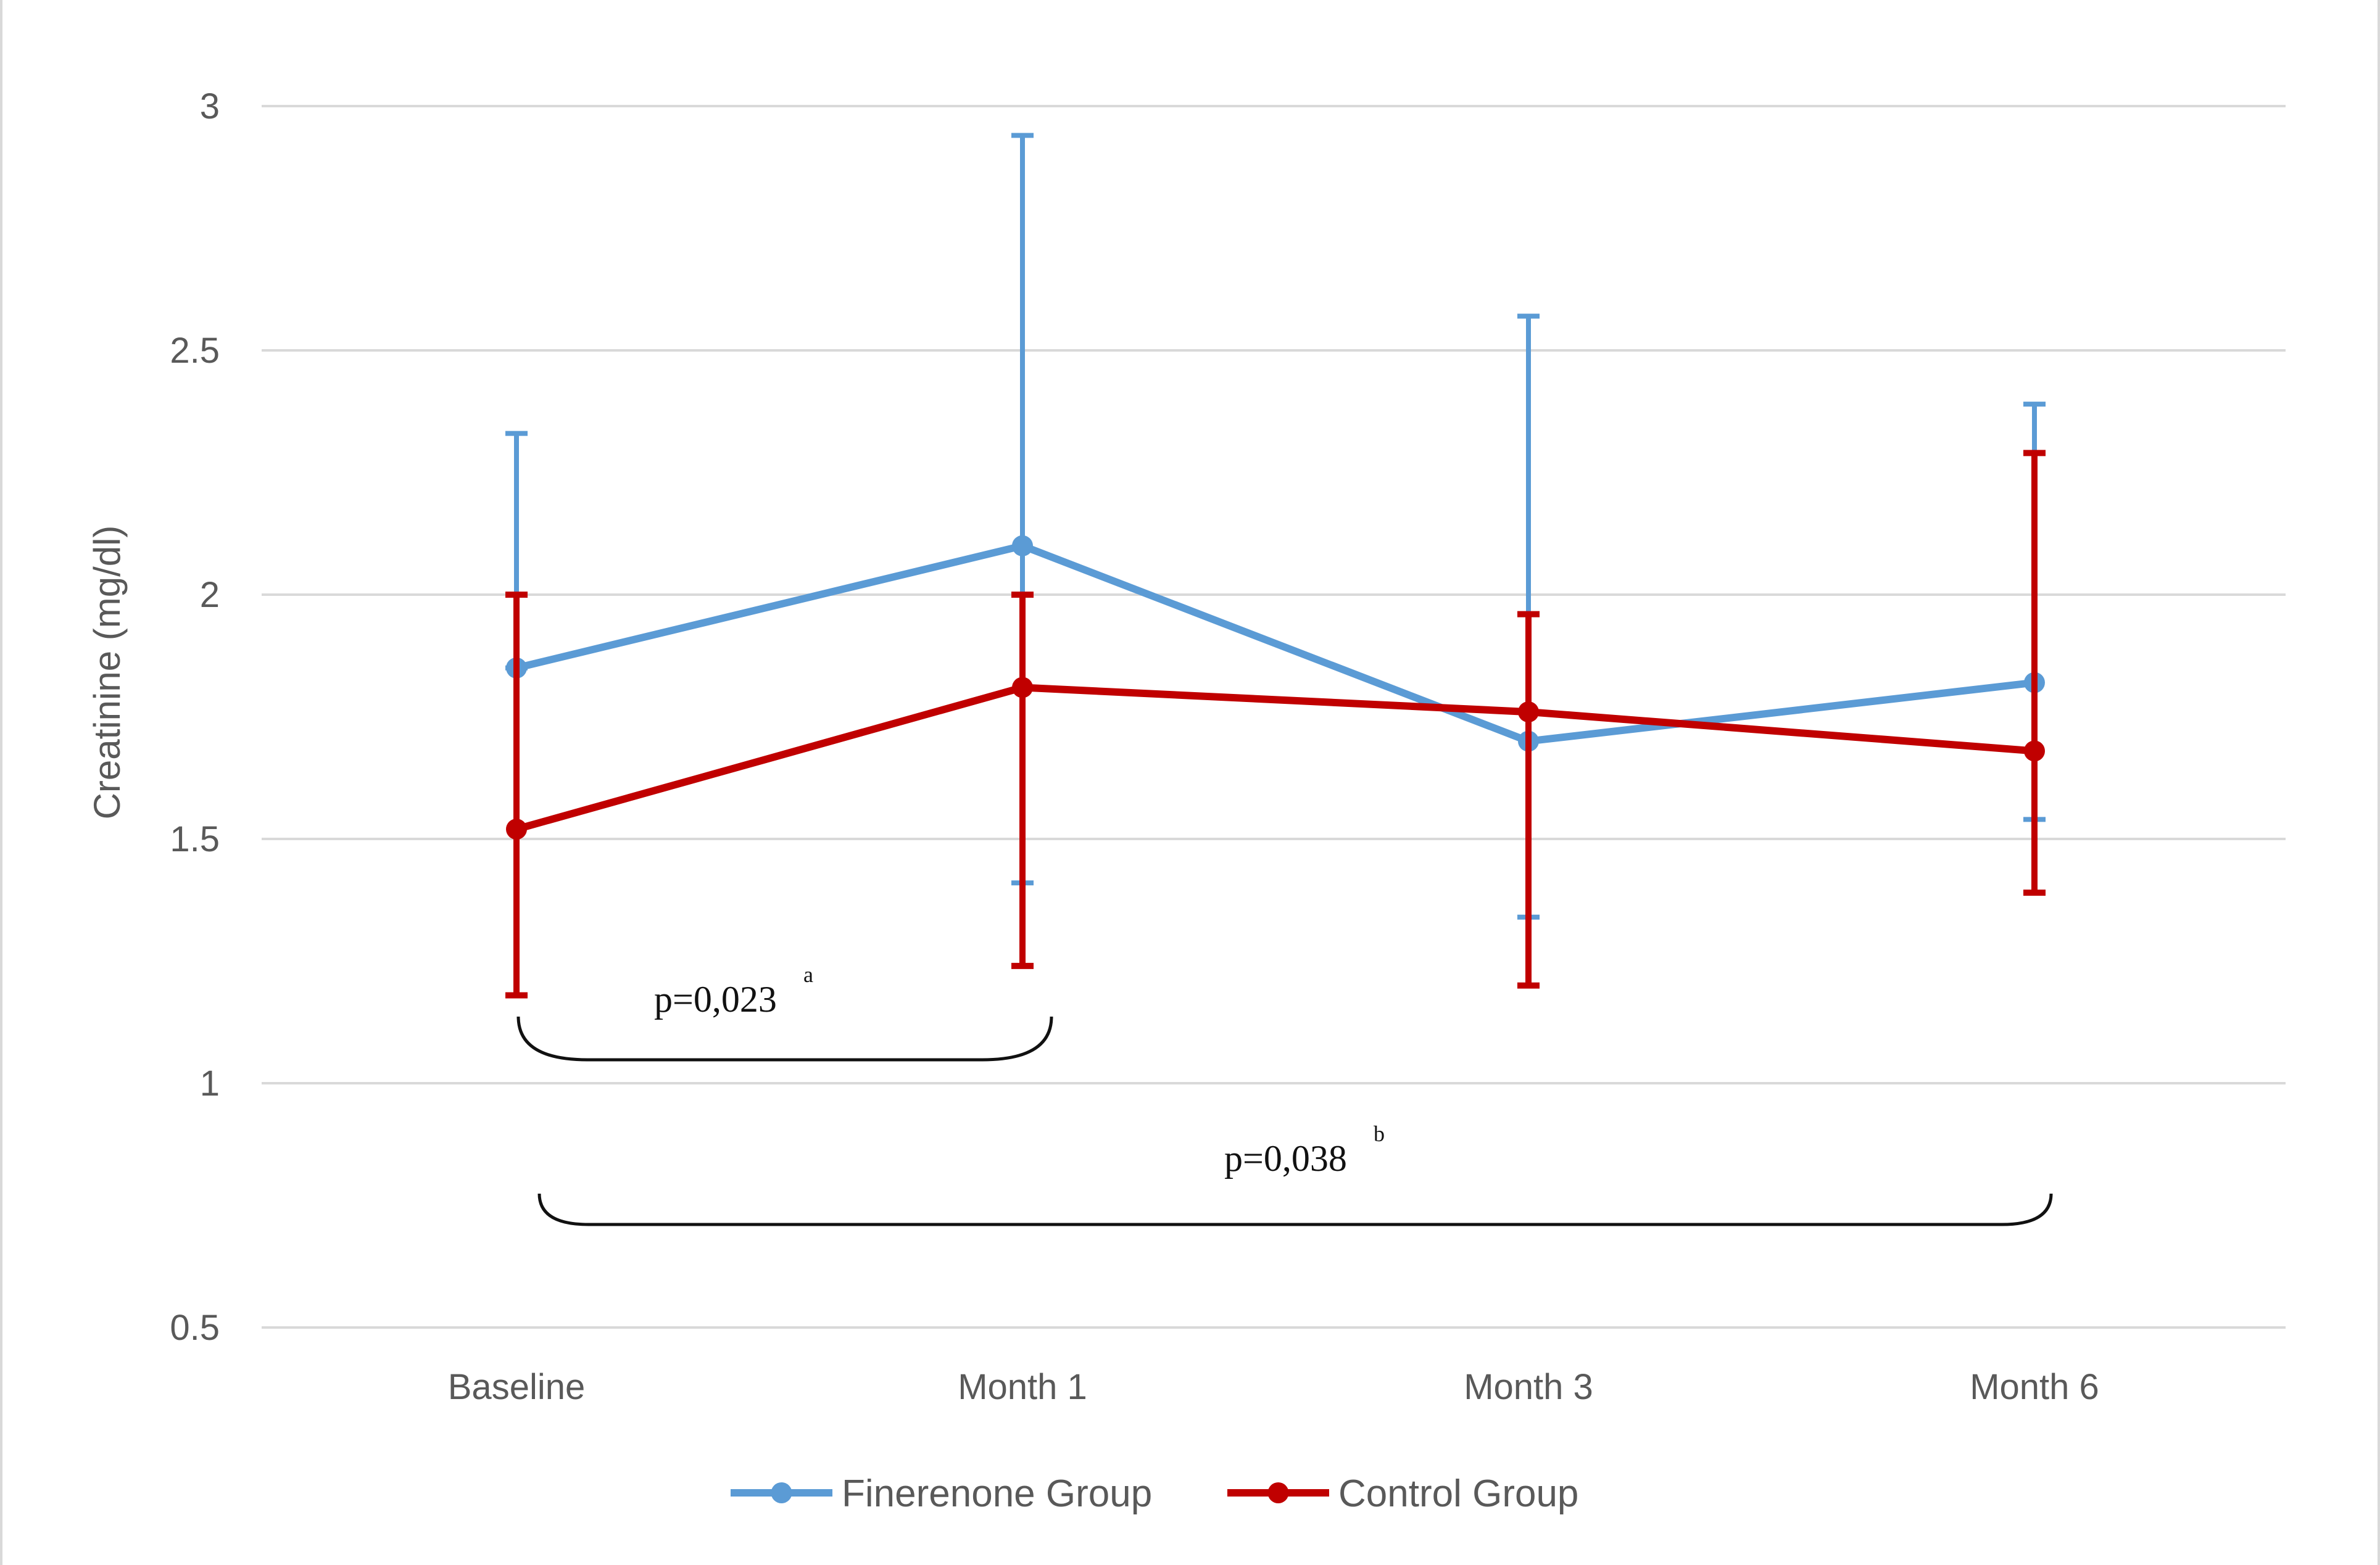 The width and height of the screenshot is (2380, 1565). What do you see at coordinates (195, 717) in the screenshot?
I see `y-axis-ticks: 0.5 1 1.5 2 2.5 3` at bounding box center [195, 717].